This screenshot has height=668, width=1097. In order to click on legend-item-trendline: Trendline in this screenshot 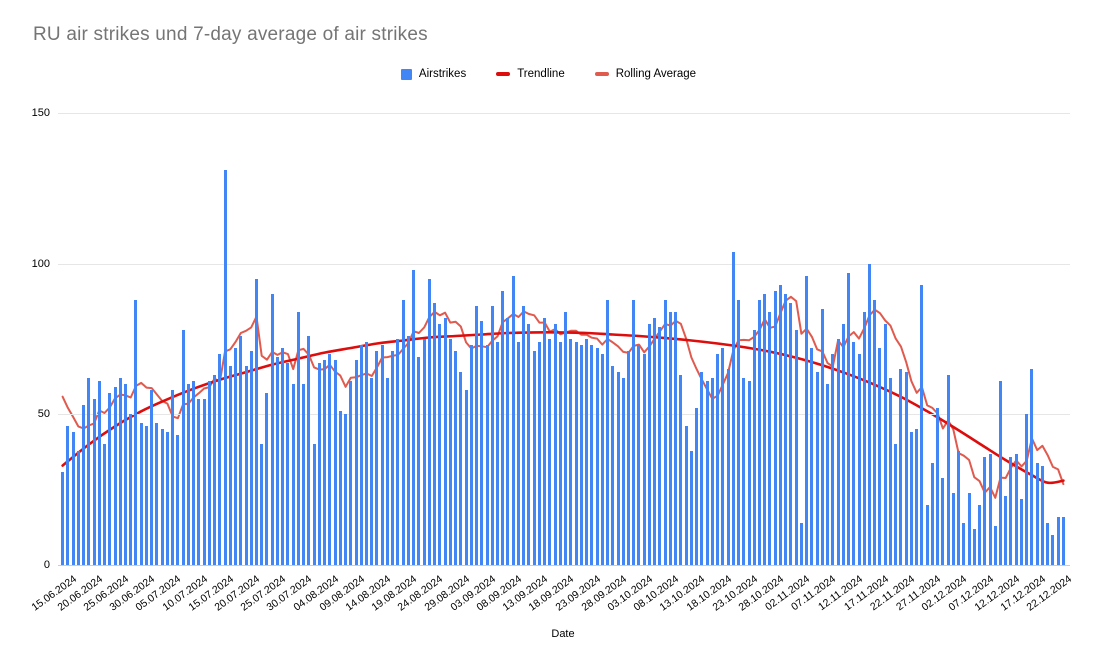, I will do `click(530, 74)`.